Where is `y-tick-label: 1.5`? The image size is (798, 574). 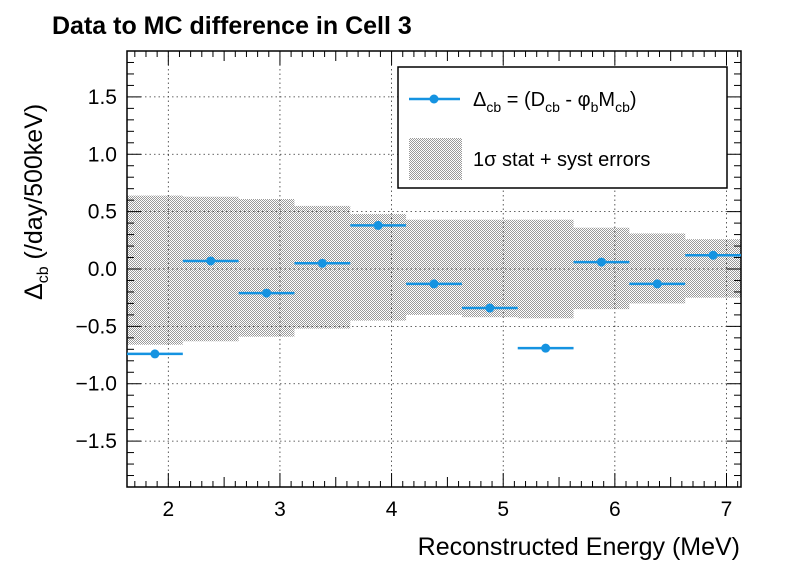 y-tick-label: 1.5 is located at coordinates (102, 97).